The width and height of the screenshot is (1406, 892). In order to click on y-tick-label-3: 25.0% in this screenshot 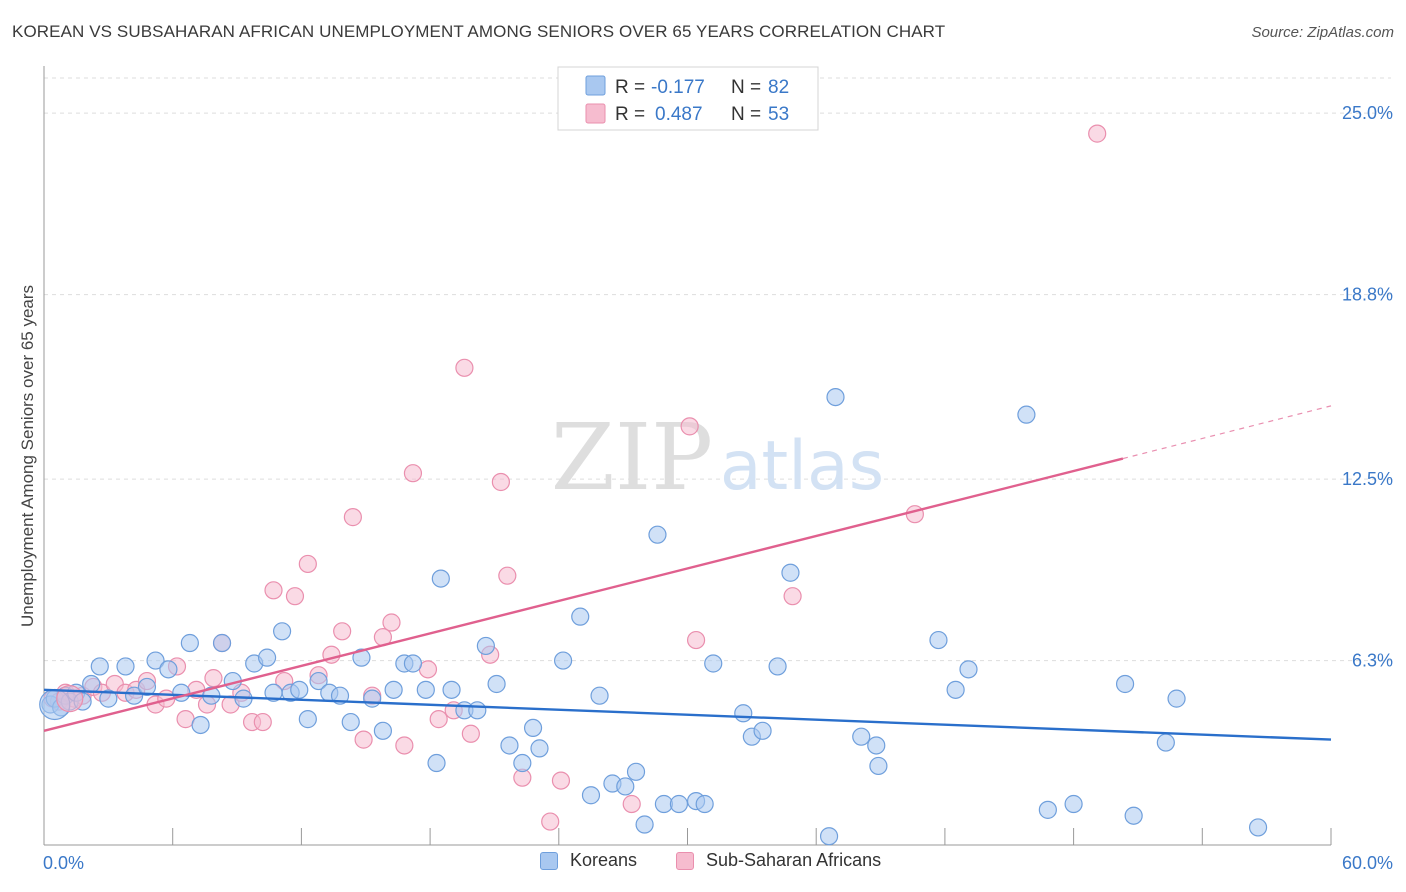, I will do `click(1367, 113)`.